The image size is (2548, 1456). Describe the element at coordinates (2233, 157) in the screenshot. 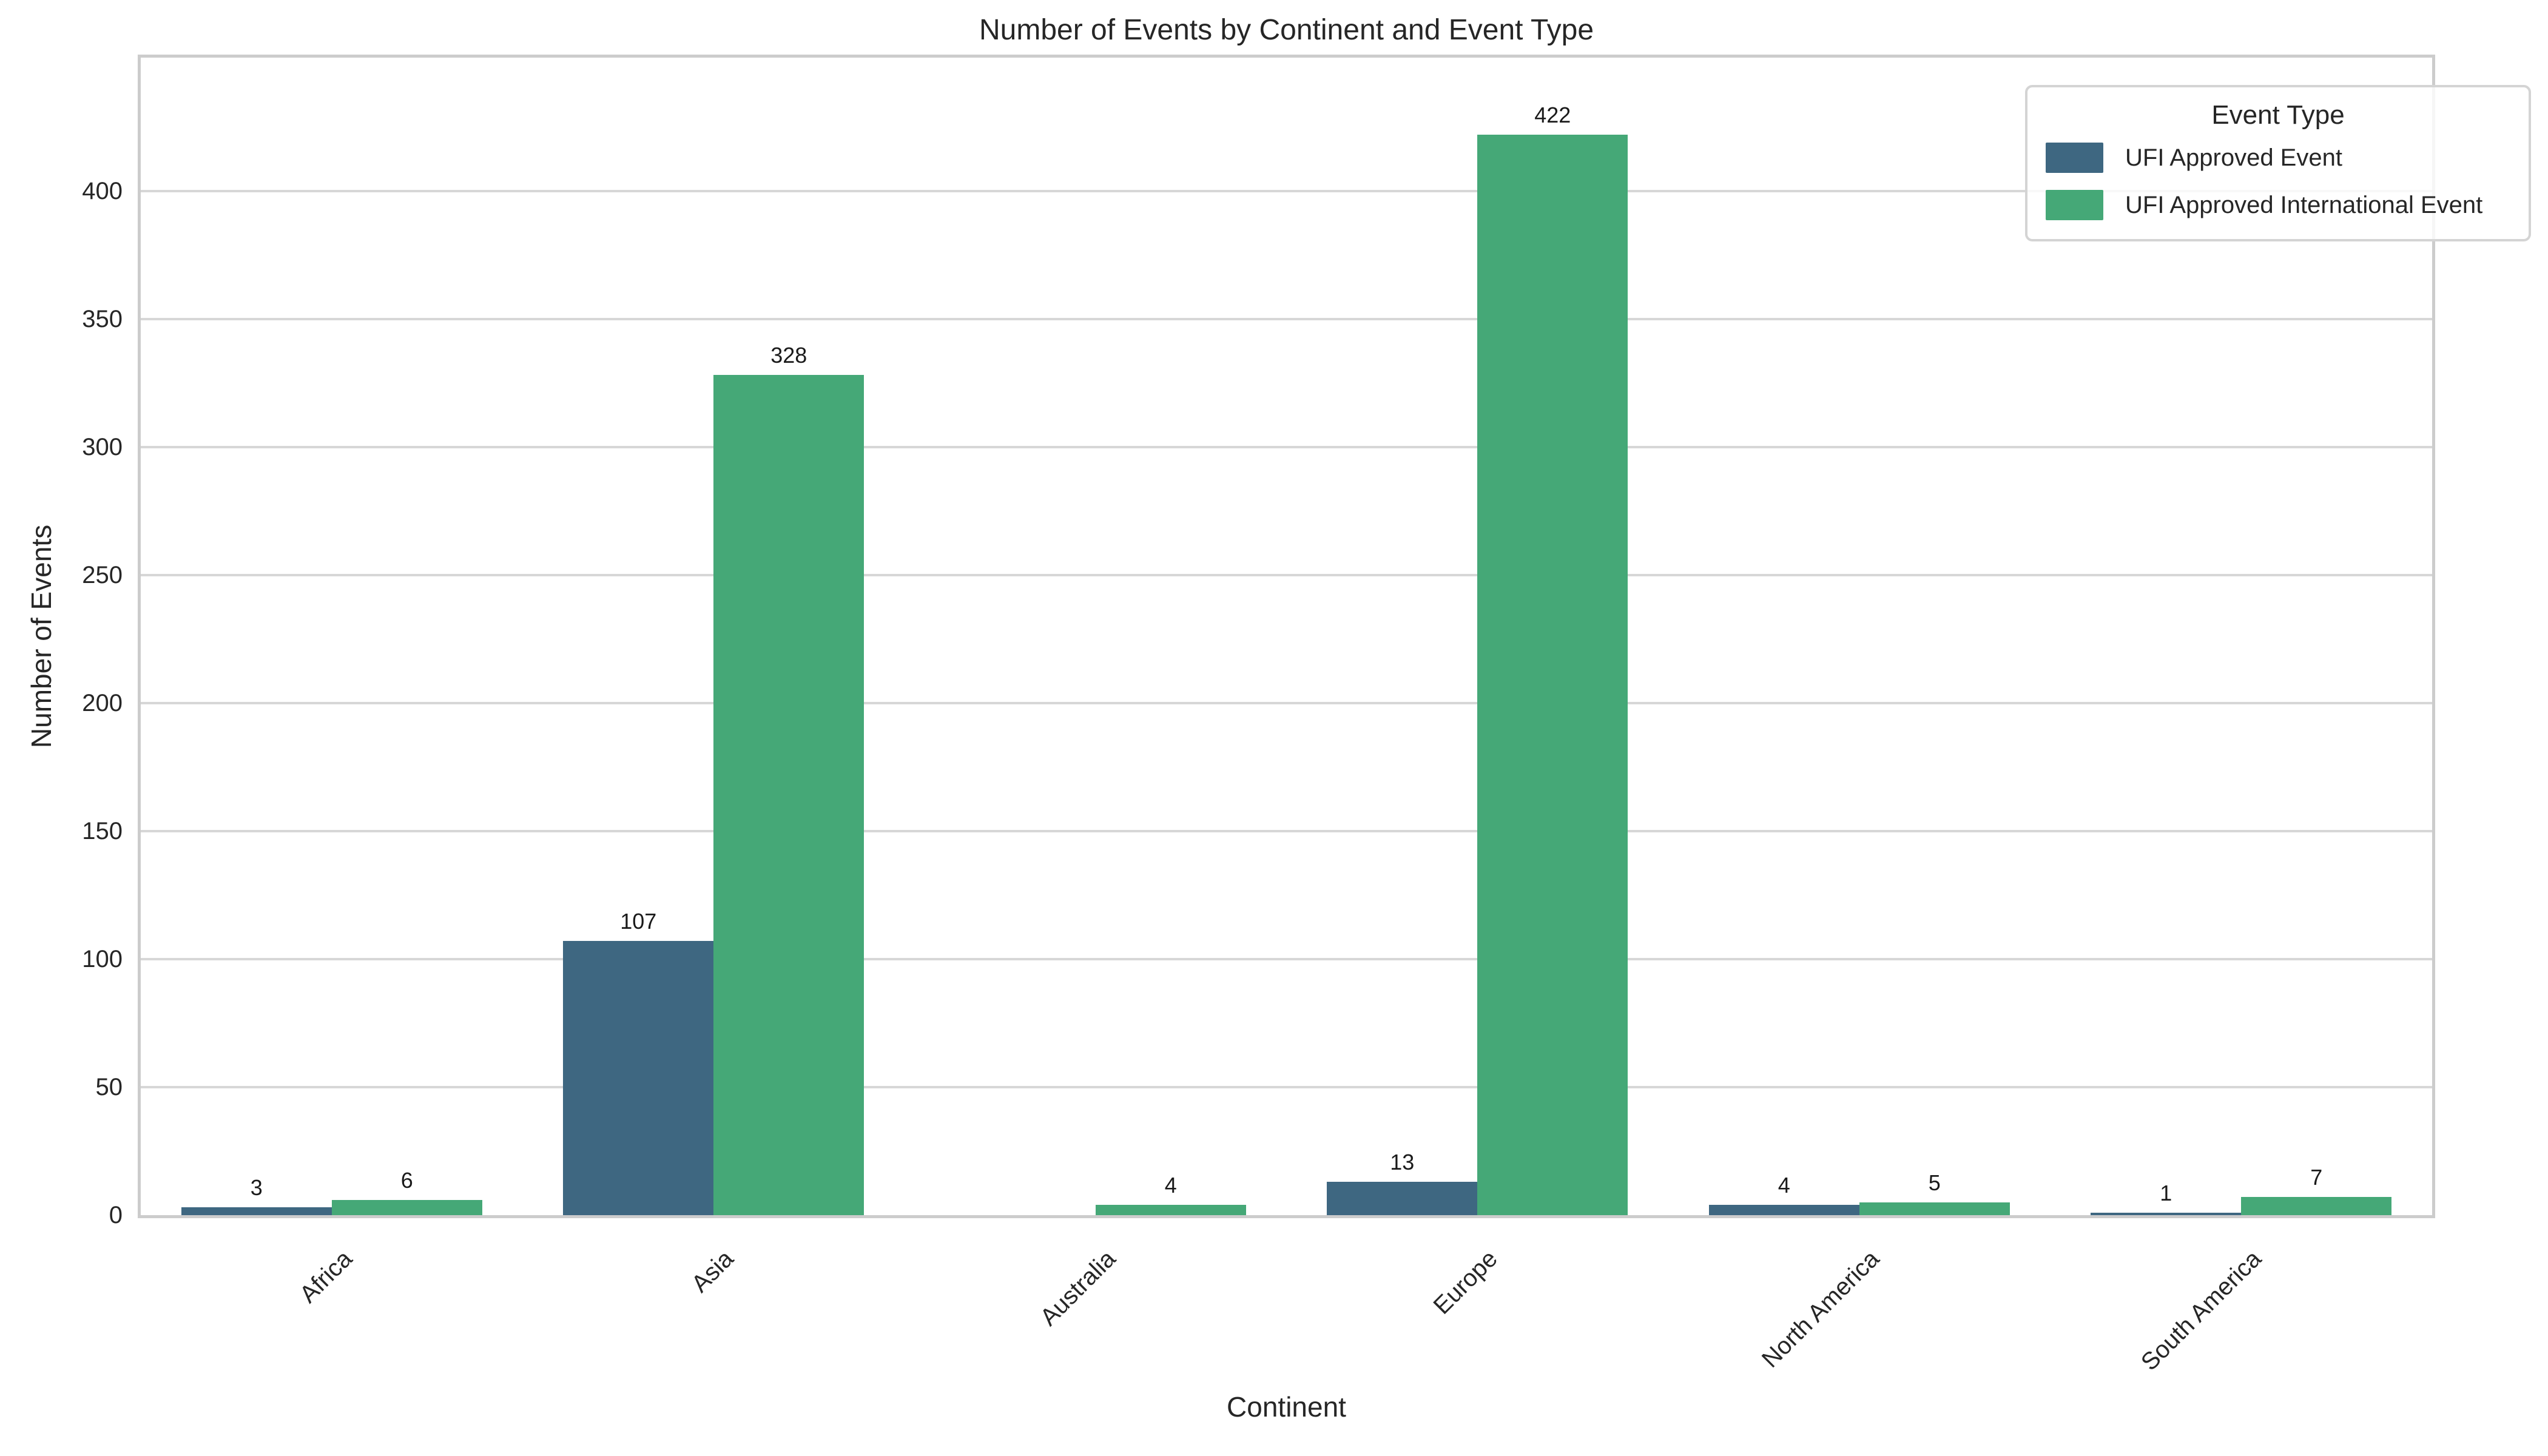

I see `legend-item-label: UFI Approved Event` at that location.